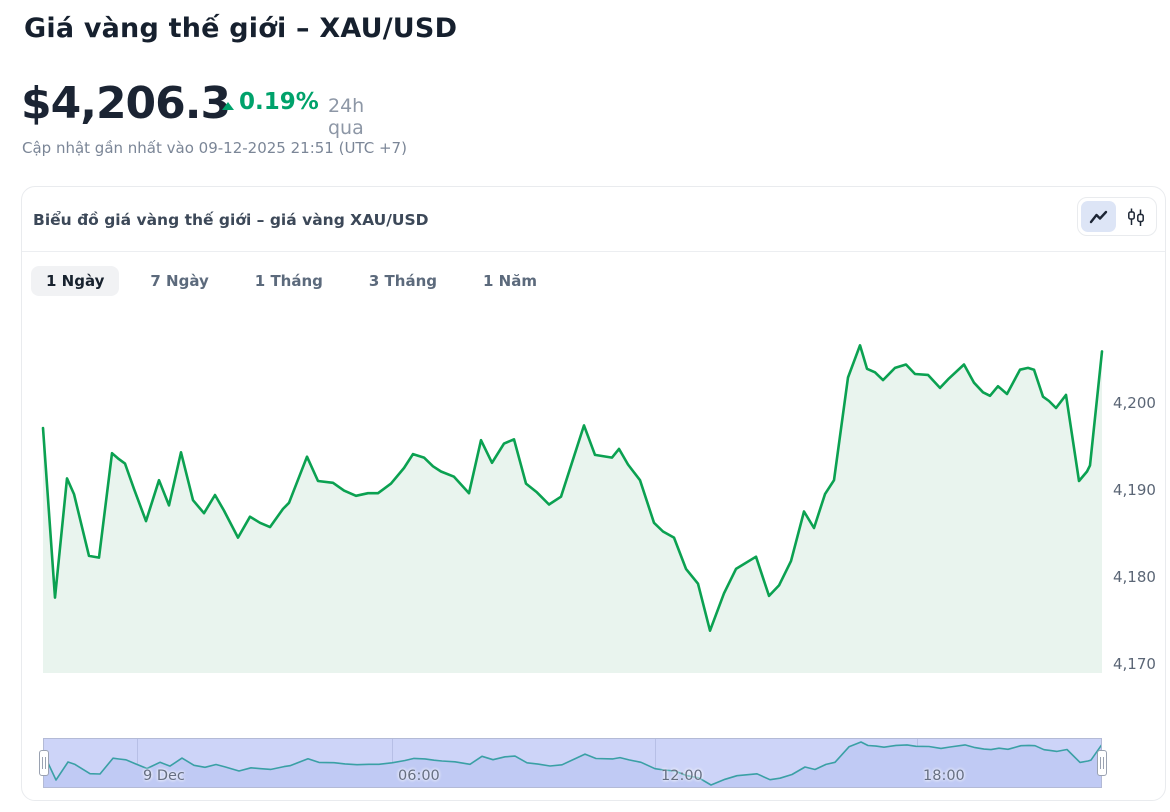 This screenshot has width=1170, height=812. I want to click on navigator-left-handle, so click(44, 763).